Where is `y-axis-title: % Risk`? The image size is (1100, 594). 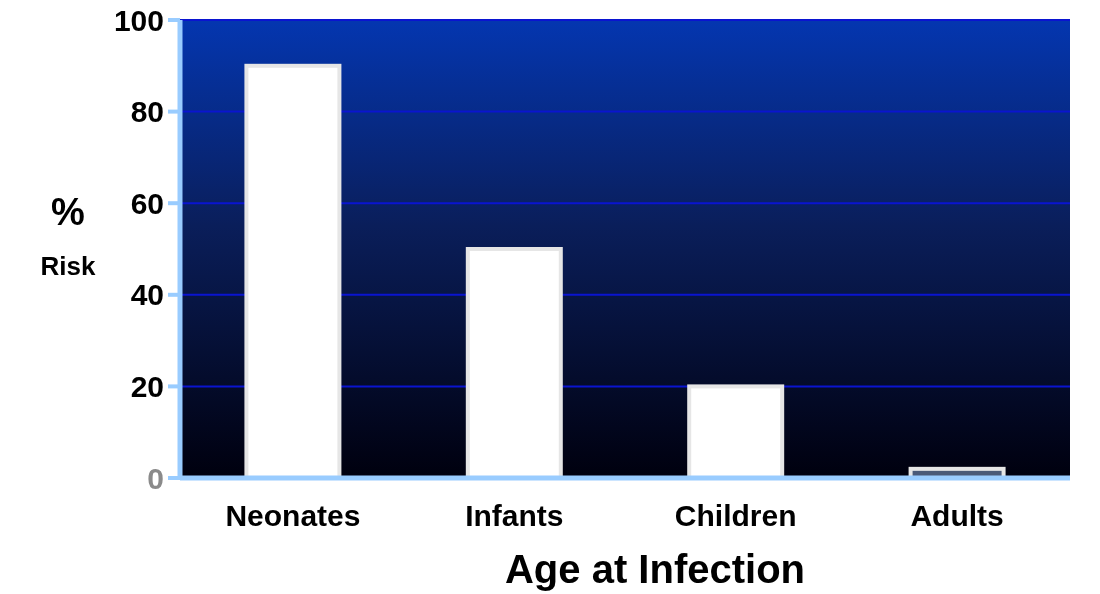
y-axis-title: % Risk is located at coordinates (68, 236).